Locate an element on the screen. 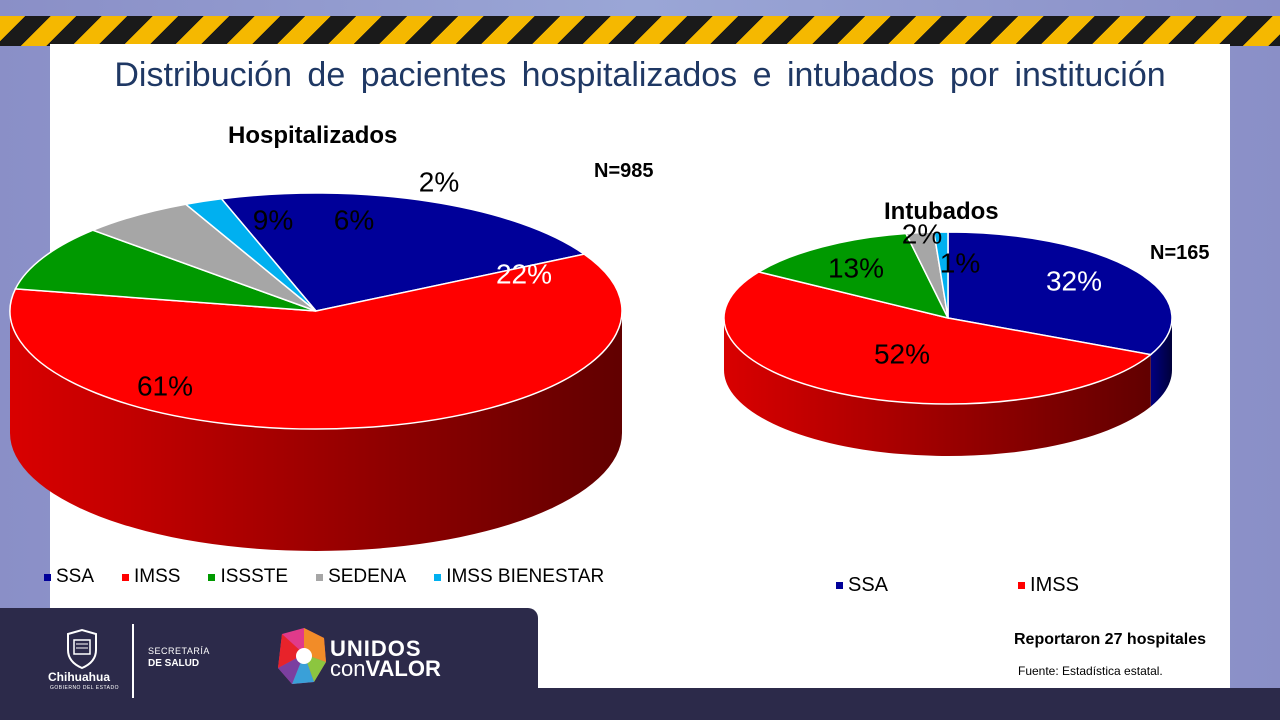 This screenshot has width=1280, height=720. pie-side-imss is located at coordinates (937, 387).